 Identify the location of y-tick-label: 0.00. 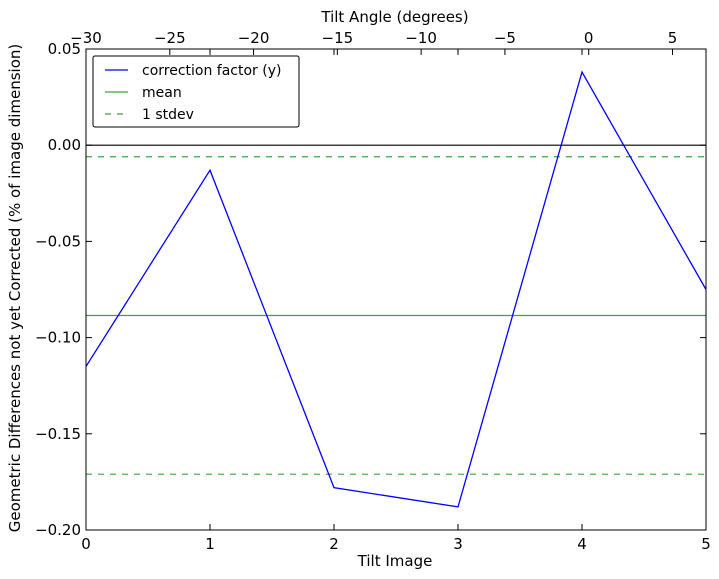
(64, 145).